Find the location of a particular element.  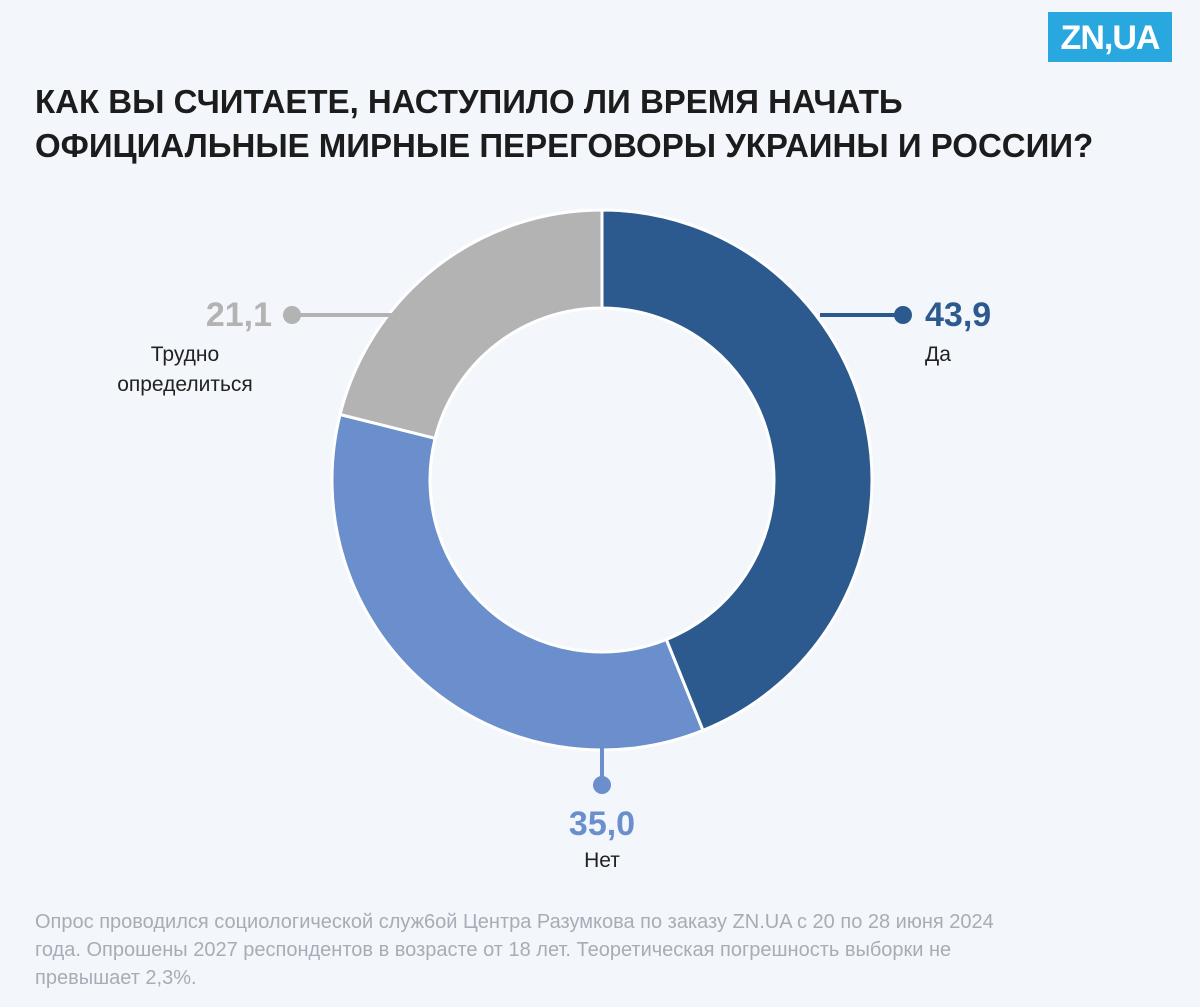

value-label: 21,1 is located at coordinates (238, 315).